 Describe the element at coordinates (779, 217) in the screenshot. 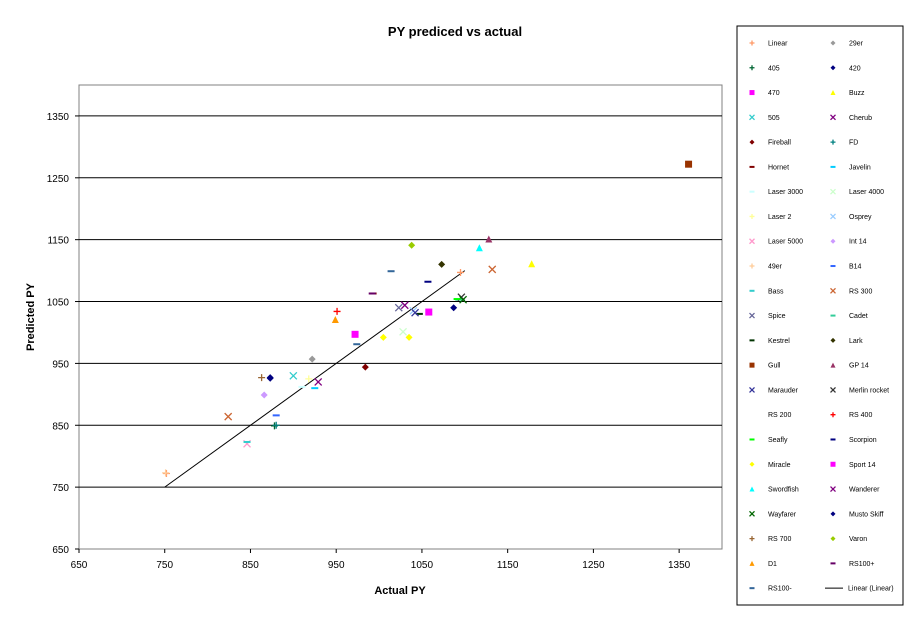

I see `legend-label: Laser 2` at that location.